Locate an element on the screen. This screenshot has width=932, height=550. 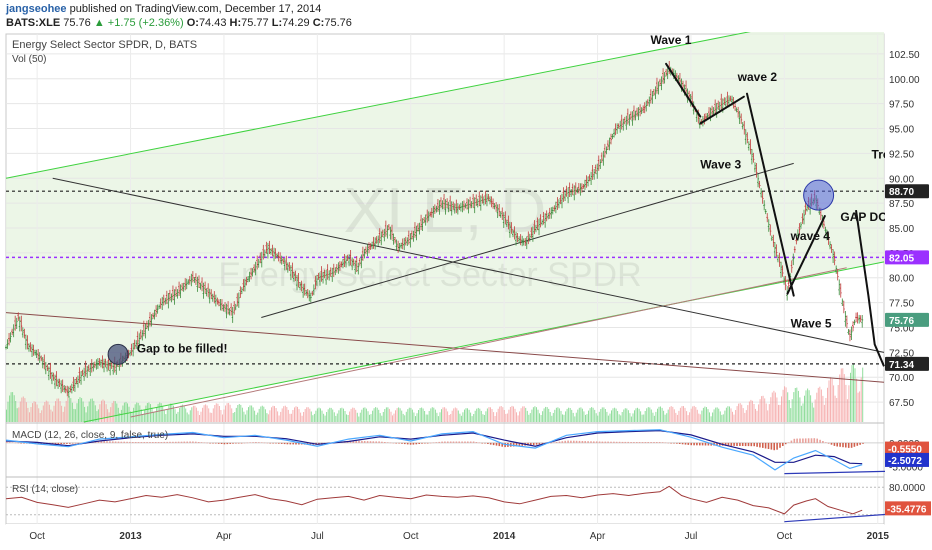
macd-divergence-arrow is located at coordinates (858, 472).